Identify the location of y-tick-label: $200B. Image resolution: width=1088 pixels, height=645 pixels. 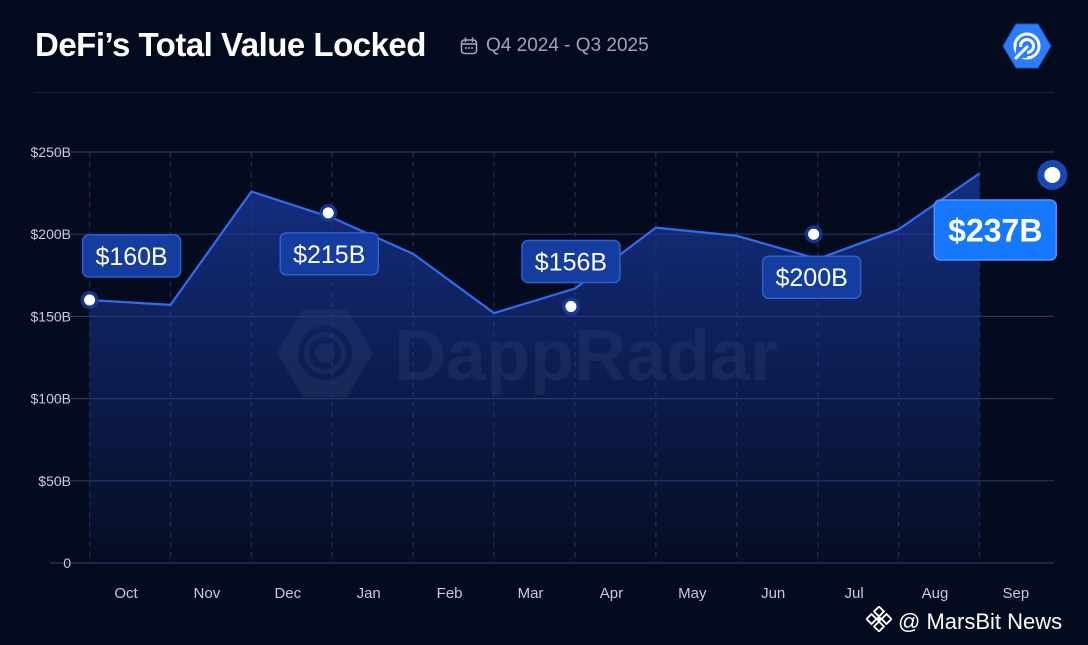
(51, 234).